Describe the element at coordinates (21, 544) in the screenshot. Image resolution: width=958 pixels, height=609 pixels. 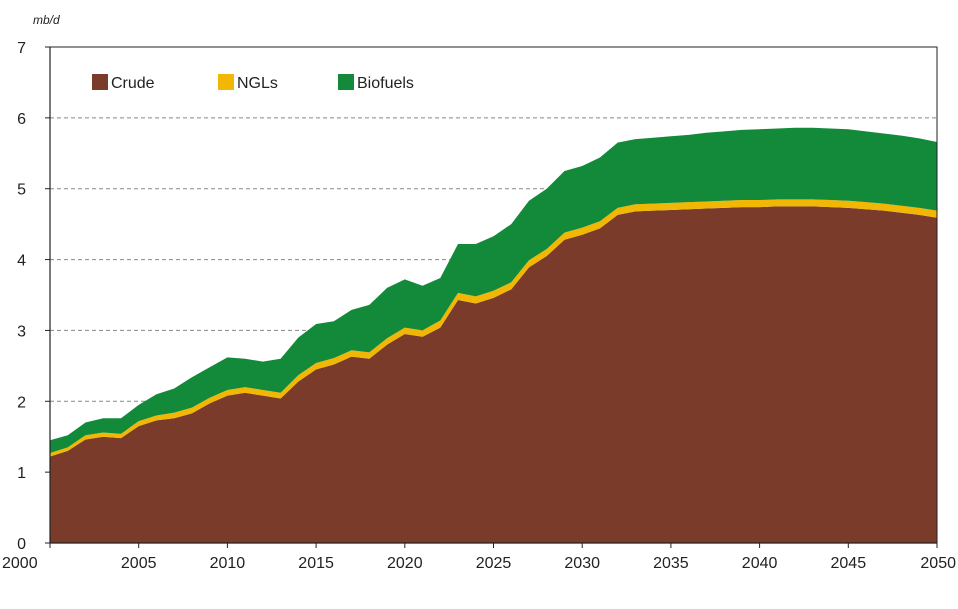
I see `y-tick-label: 0` at that location.